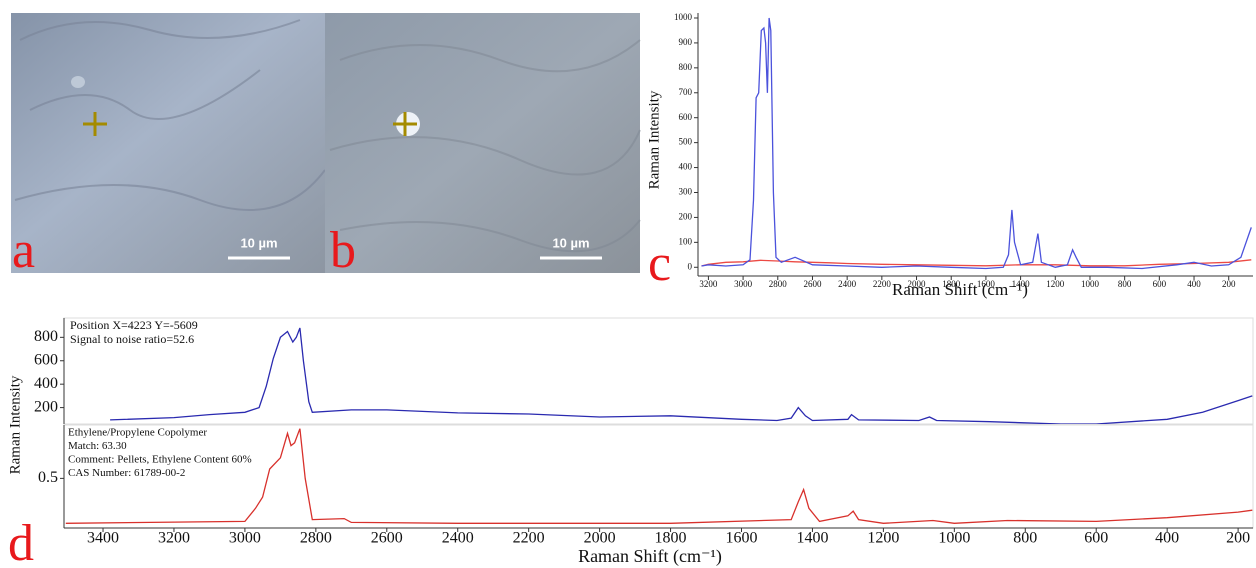  Describe the element at coordinates (103, 538) in the screenshot. I see `x-tick-label: 3400` at that location.